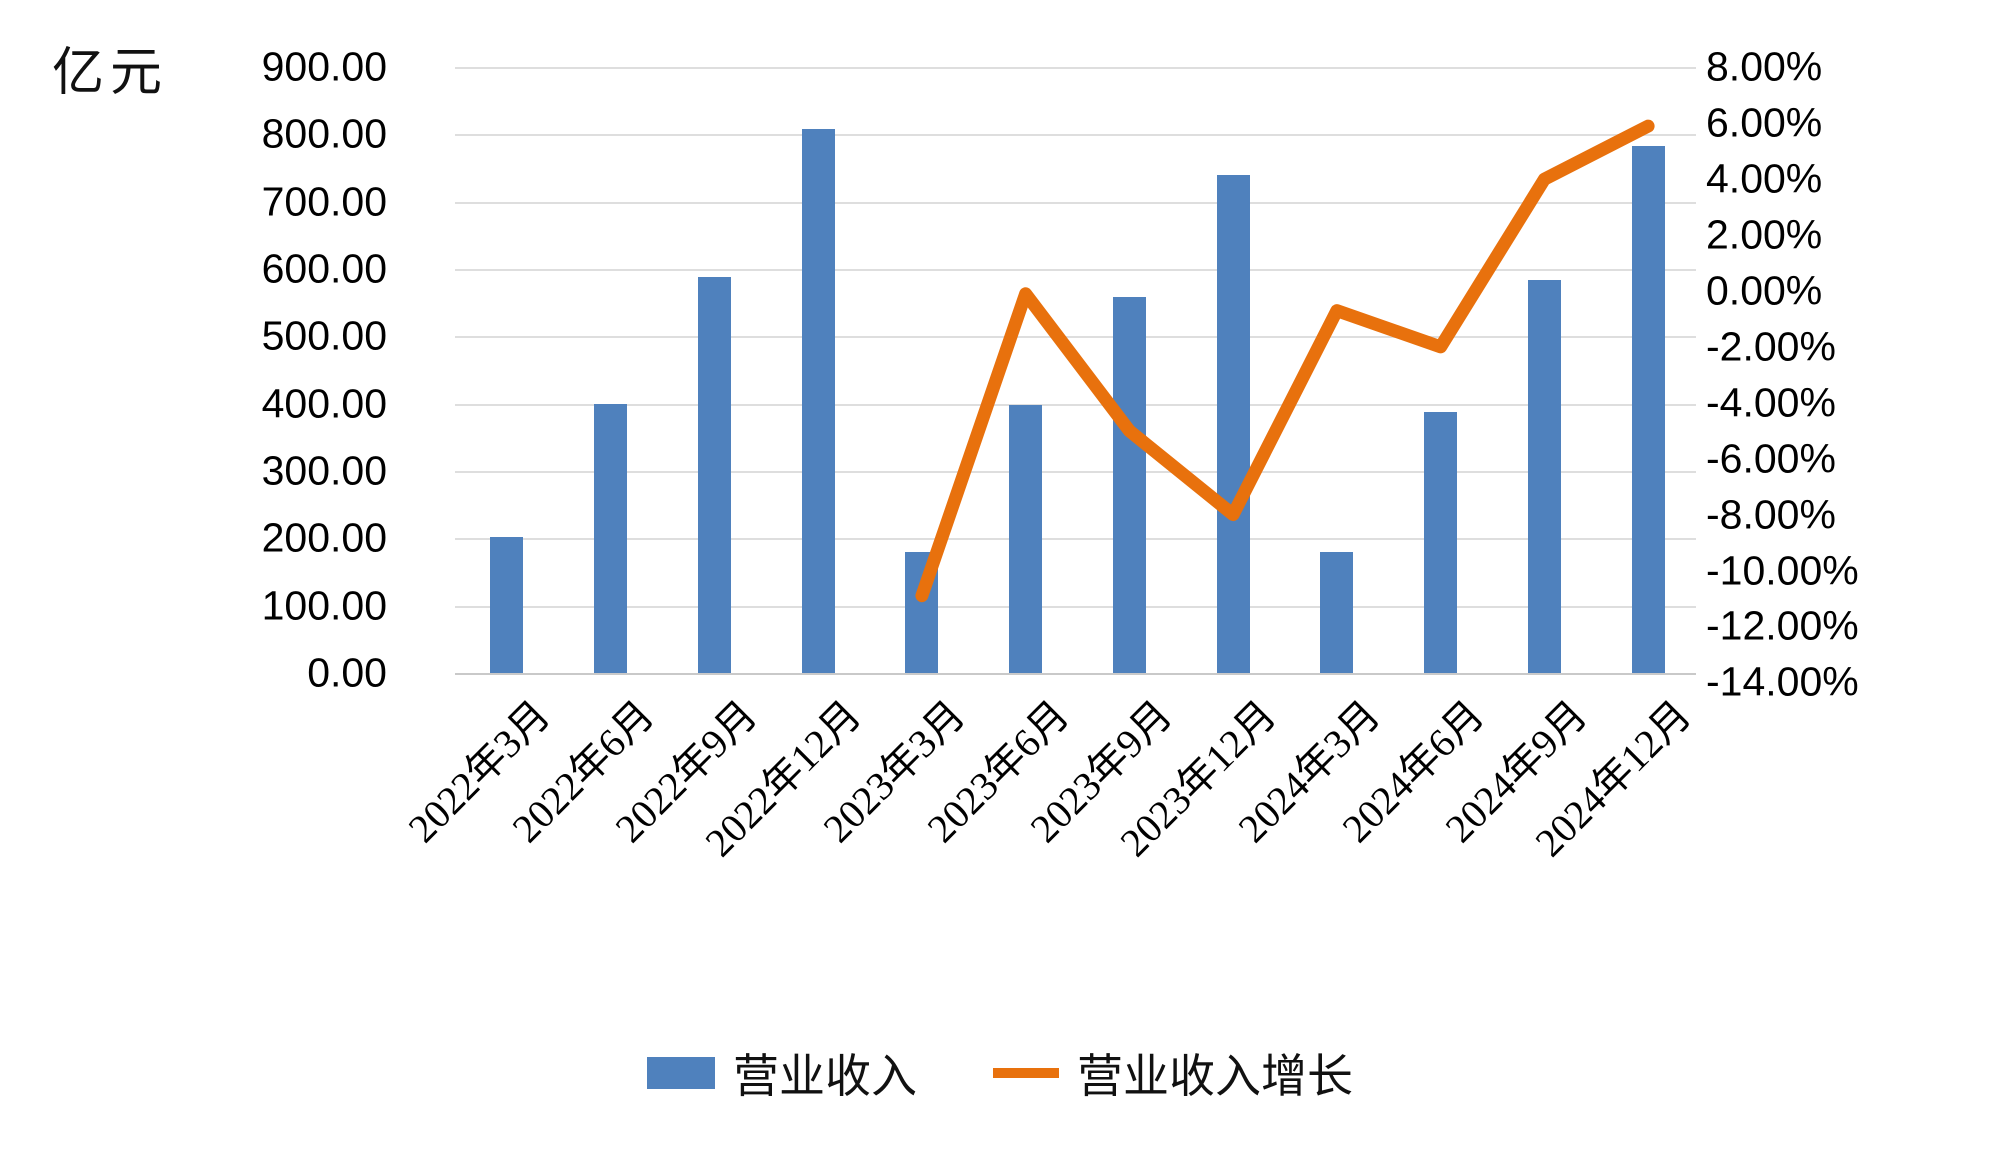 This screenshot has width=2000, height=1168. What do you see at coordinates (506, 605) in the screenshot?
I see `bar-2022年3月` at bounding box center [506, 605].